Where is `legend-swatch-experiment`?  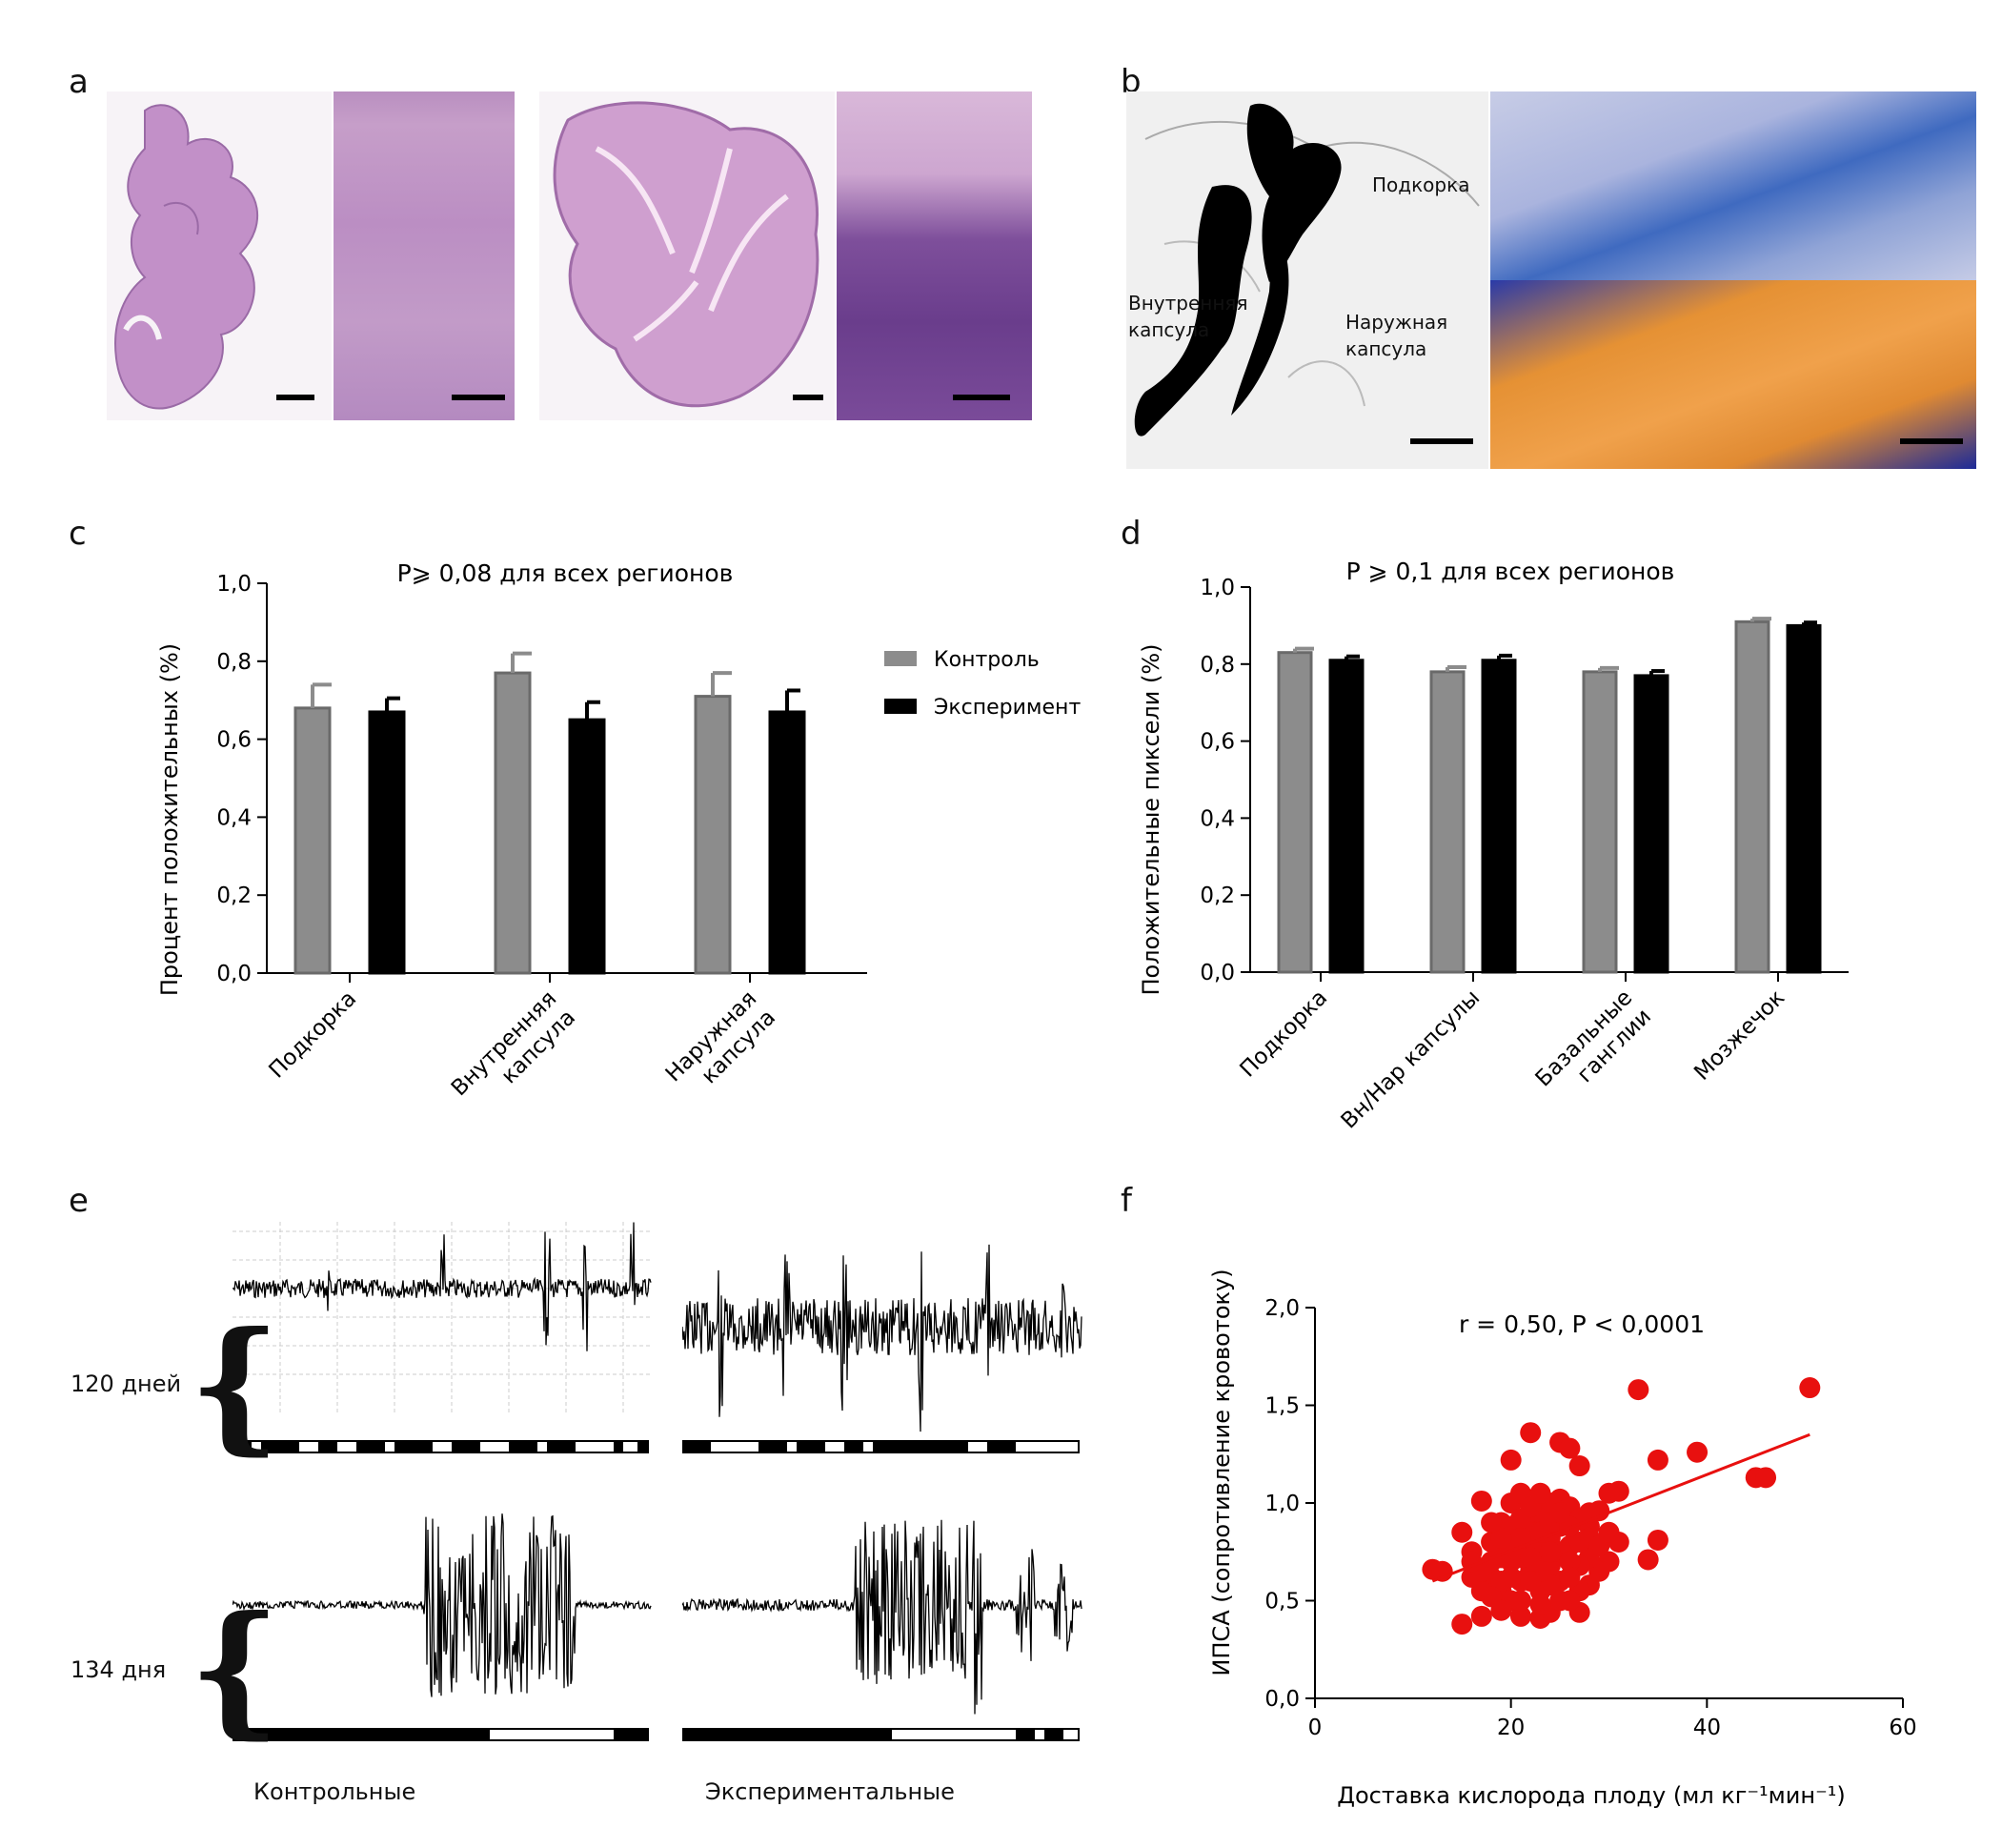
legend-swatch-experiment is located at coordinates (900, 706).